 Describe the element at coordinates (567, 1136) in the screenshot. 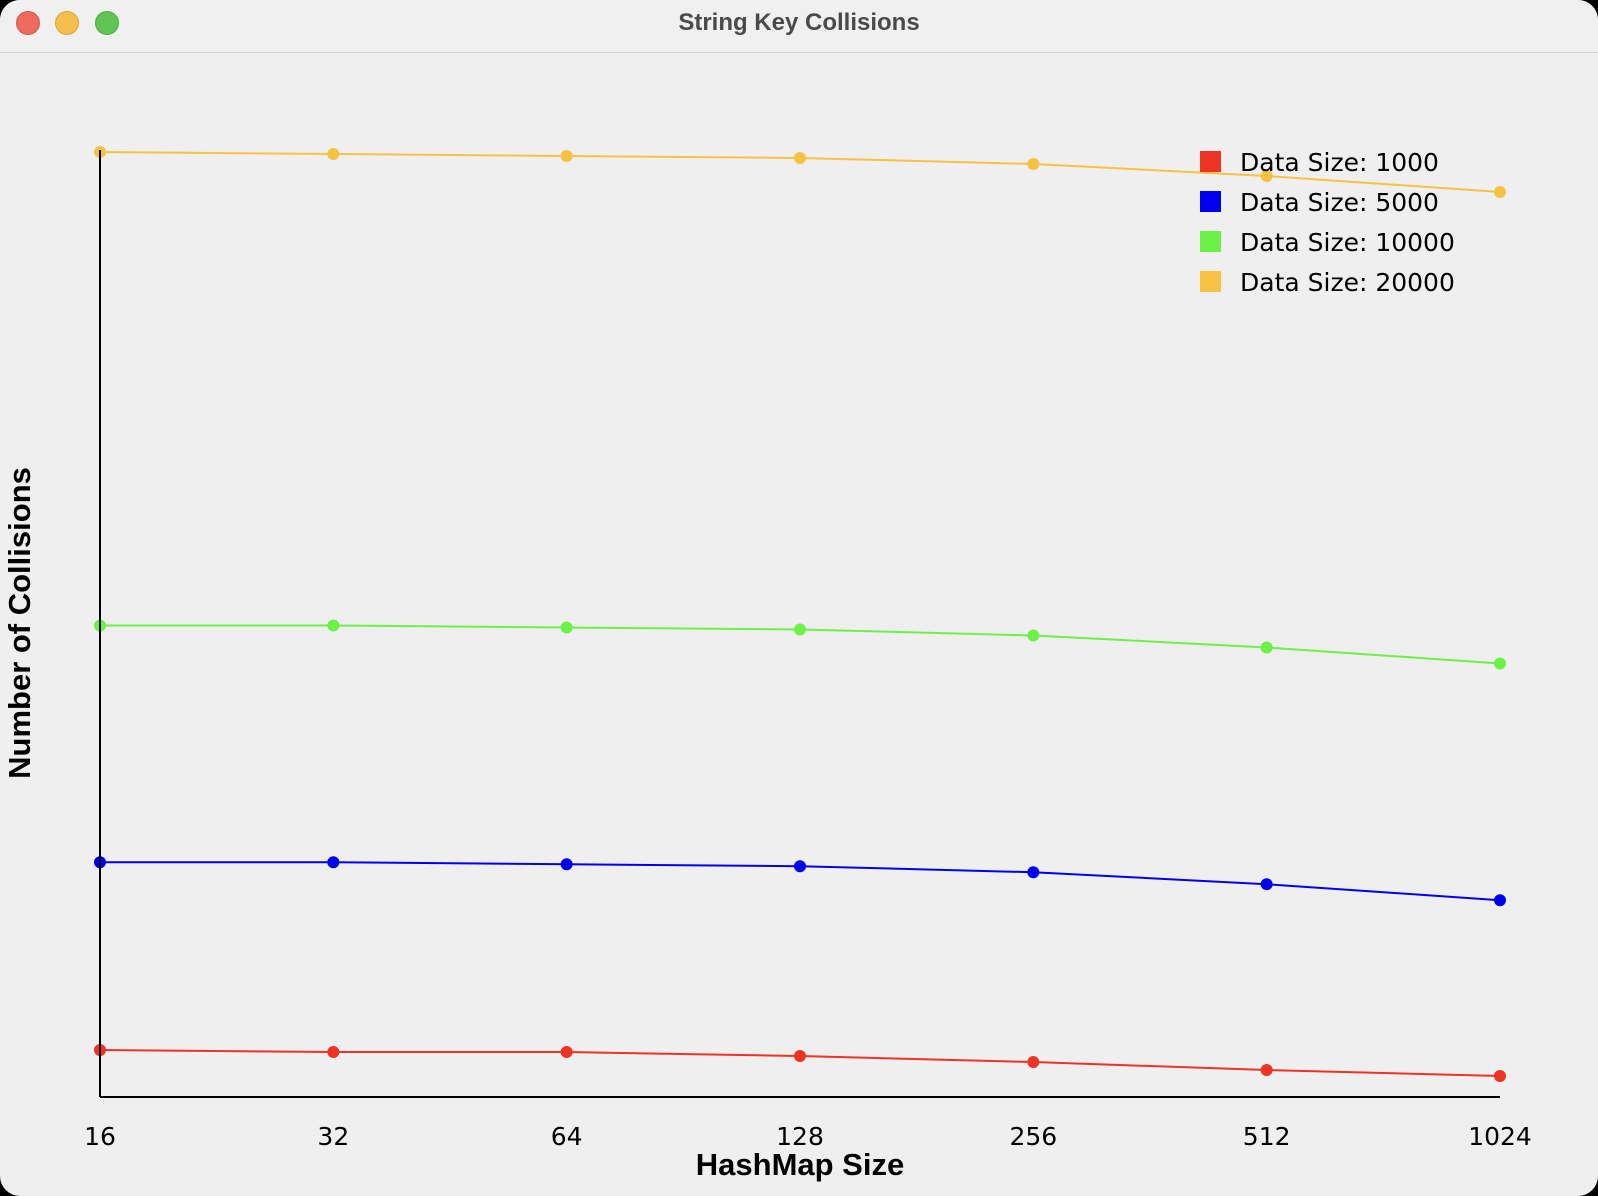

I see `x-tick-label: 64` at that location.